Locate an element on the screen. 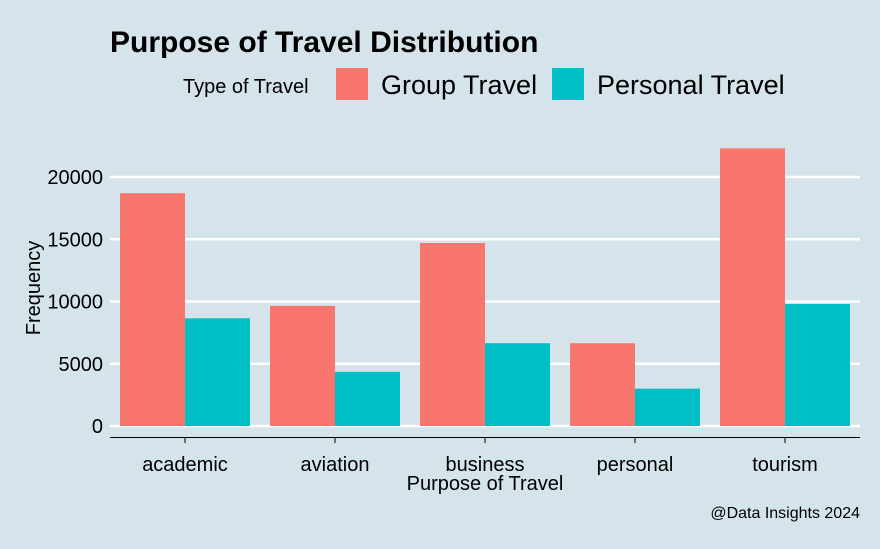 The image size is (880, 549). legend-label: Group Travel is located at coordinates (459, 85).